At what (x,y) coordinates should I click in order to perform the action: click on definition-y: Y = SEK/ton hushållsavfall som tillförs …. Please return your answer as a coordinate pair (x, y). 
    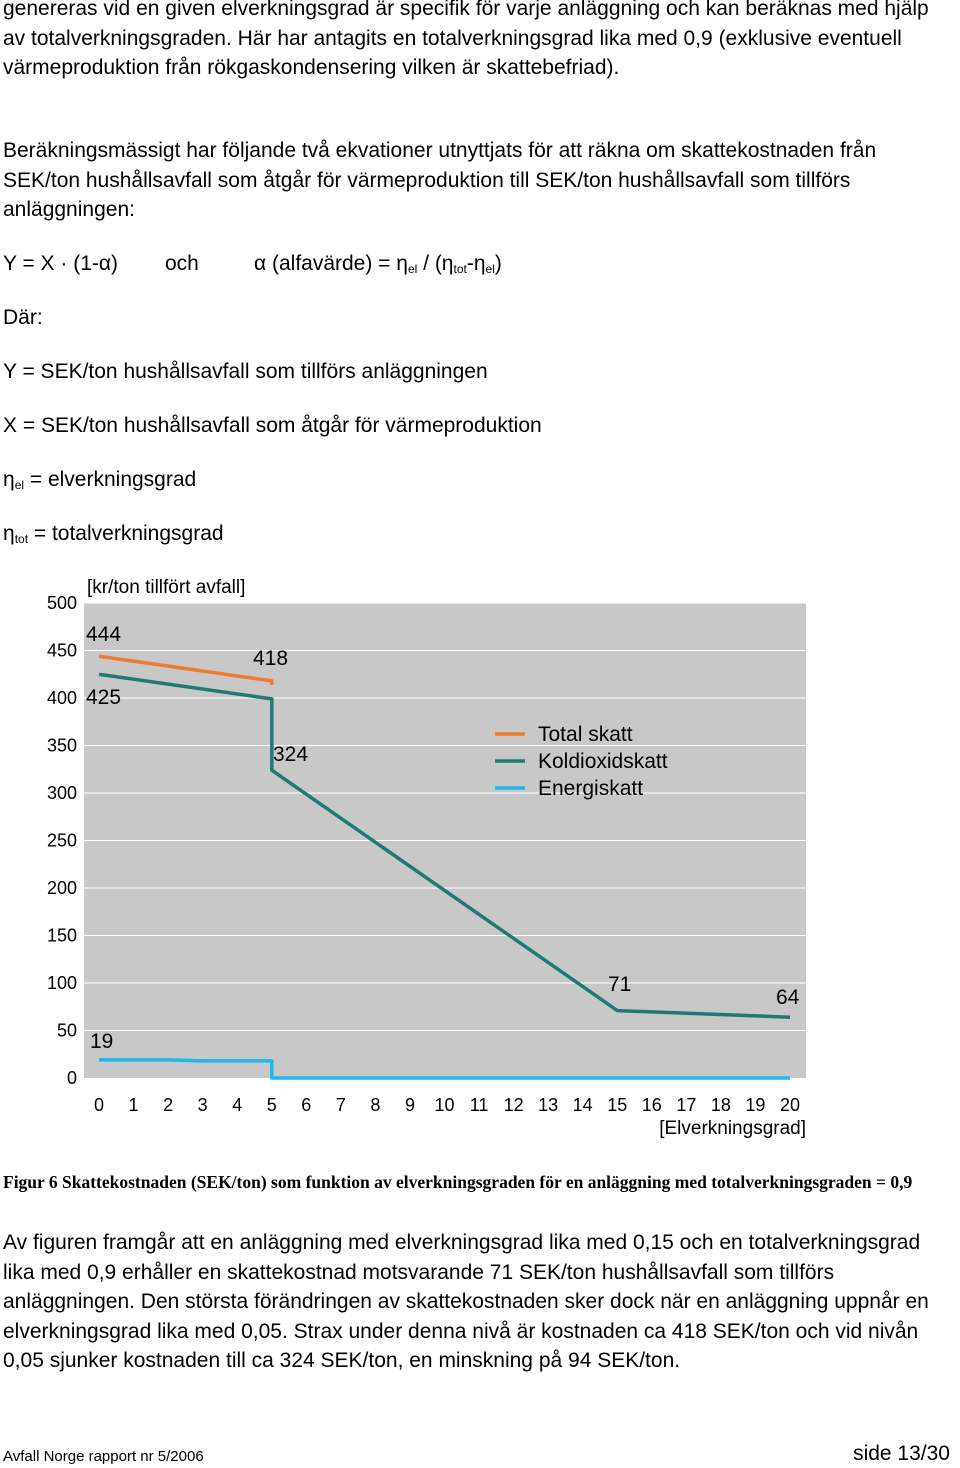
    Looking at the image, I should click on (245, 371).